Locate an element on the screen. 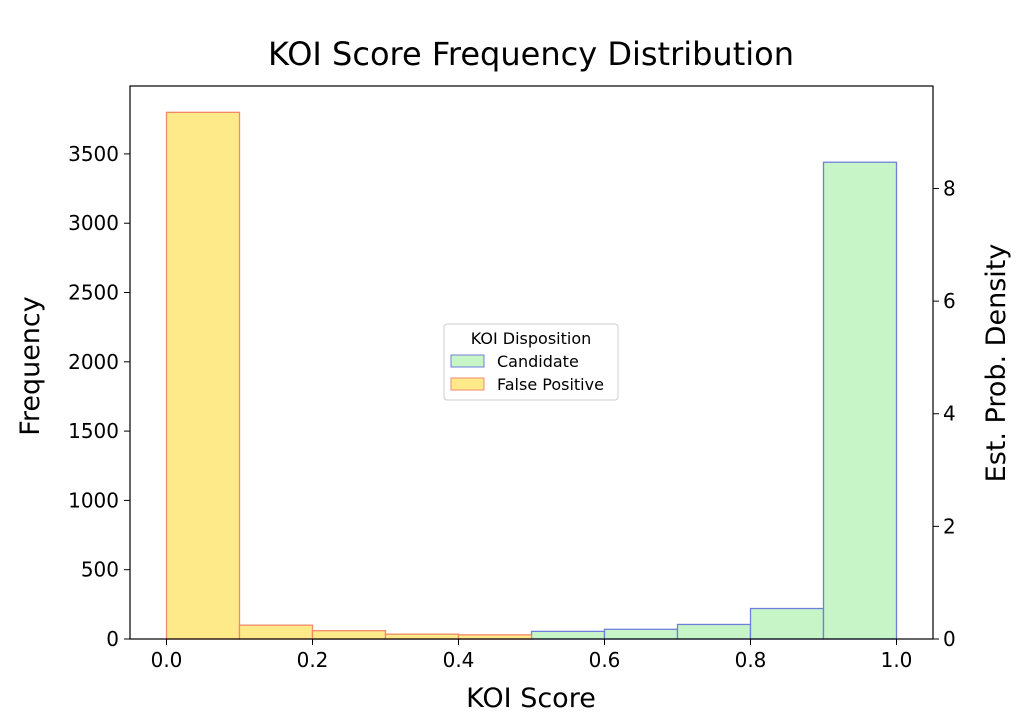 The width and height of the screenshot is (1036, 718). y2-axis-ticks: 0 2 4 6 8 is located at coordinates (944, 413).